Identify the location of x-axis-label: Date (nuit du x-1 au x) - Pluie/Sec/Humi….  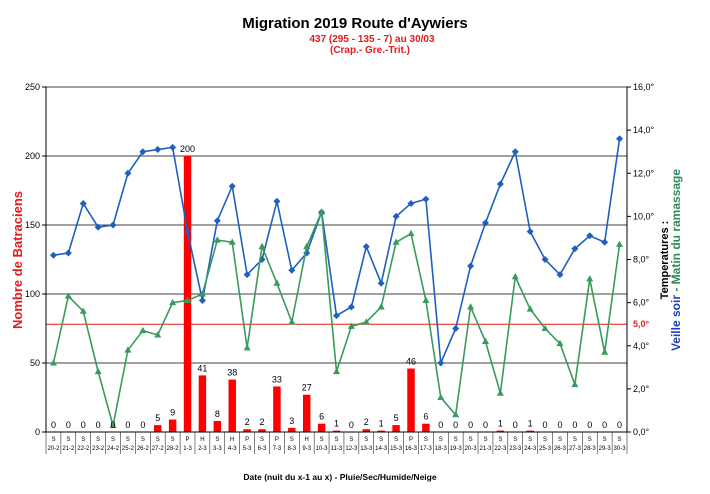
(339, 477).